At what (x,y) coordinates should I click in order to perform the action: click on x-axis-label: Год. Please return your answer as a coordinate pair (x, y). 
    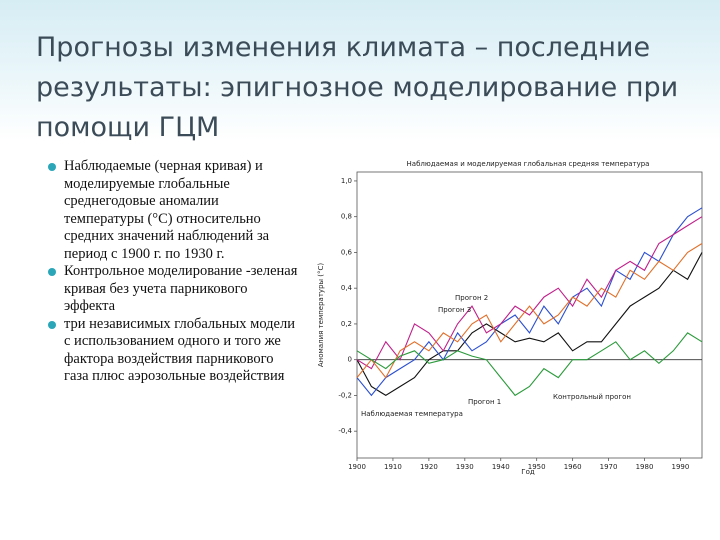
    Looking at the image, I should click on (528, 472).